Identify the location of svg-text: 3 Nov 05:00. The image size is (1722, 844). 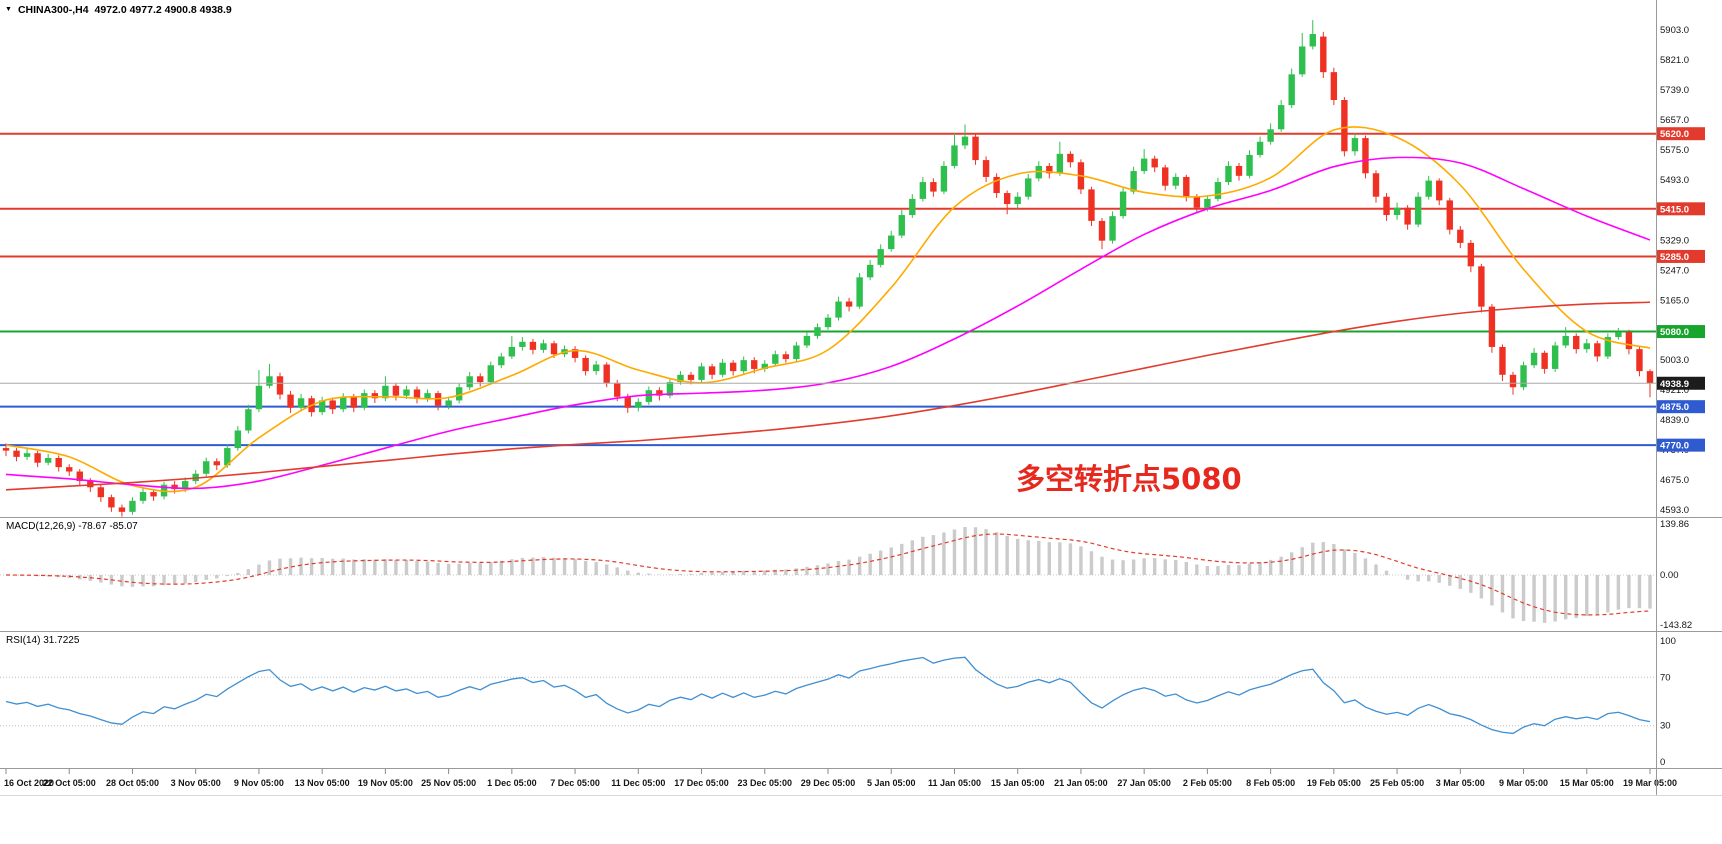
(196, 783).